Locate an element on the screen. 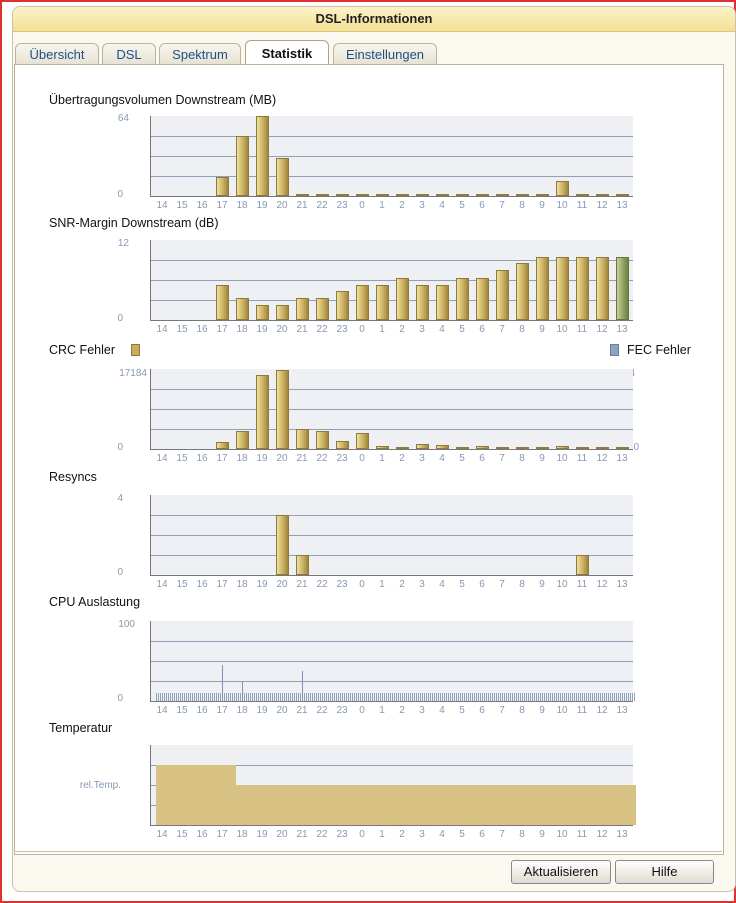 The height and width of the screenshot is (903, 736). x-tick-label: 19 is located at coordinates (262, 834).